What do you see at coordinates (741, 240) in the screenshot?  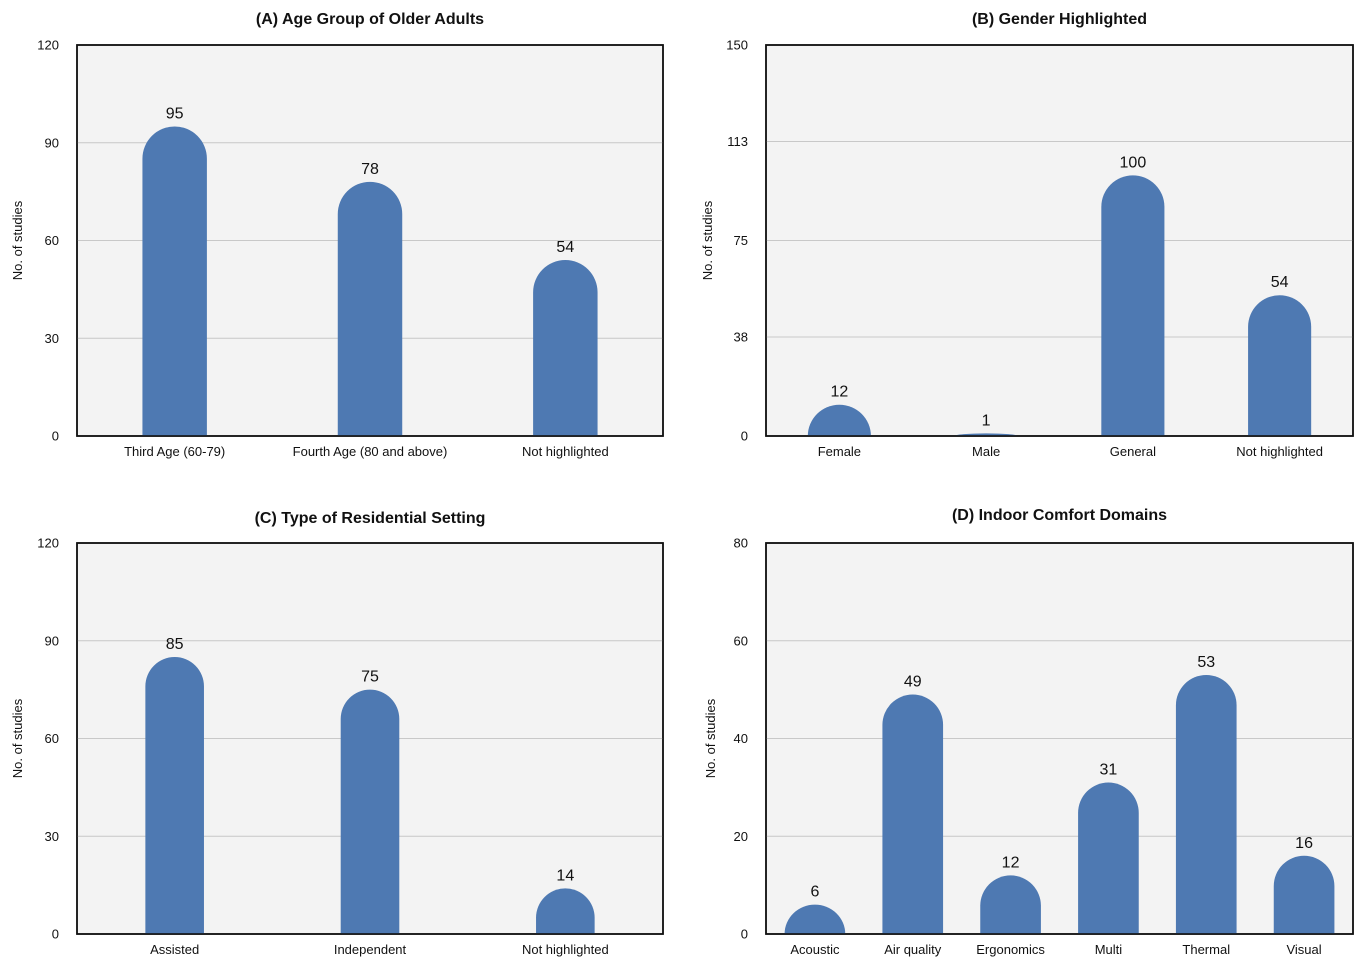 I see `y-tick-label: 75` at bounding box center [741, 240].